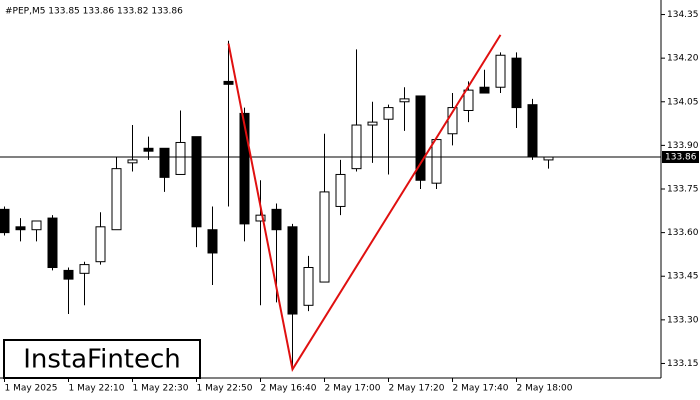  I want to click on y-tick-label: 134.05, so click(683, 102).